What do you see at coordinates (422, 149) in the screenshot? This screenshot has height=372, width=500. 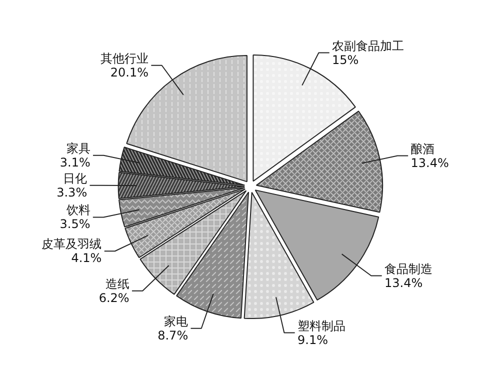 I see `slice-label: 酿酒` at bounding box center [422, 149].